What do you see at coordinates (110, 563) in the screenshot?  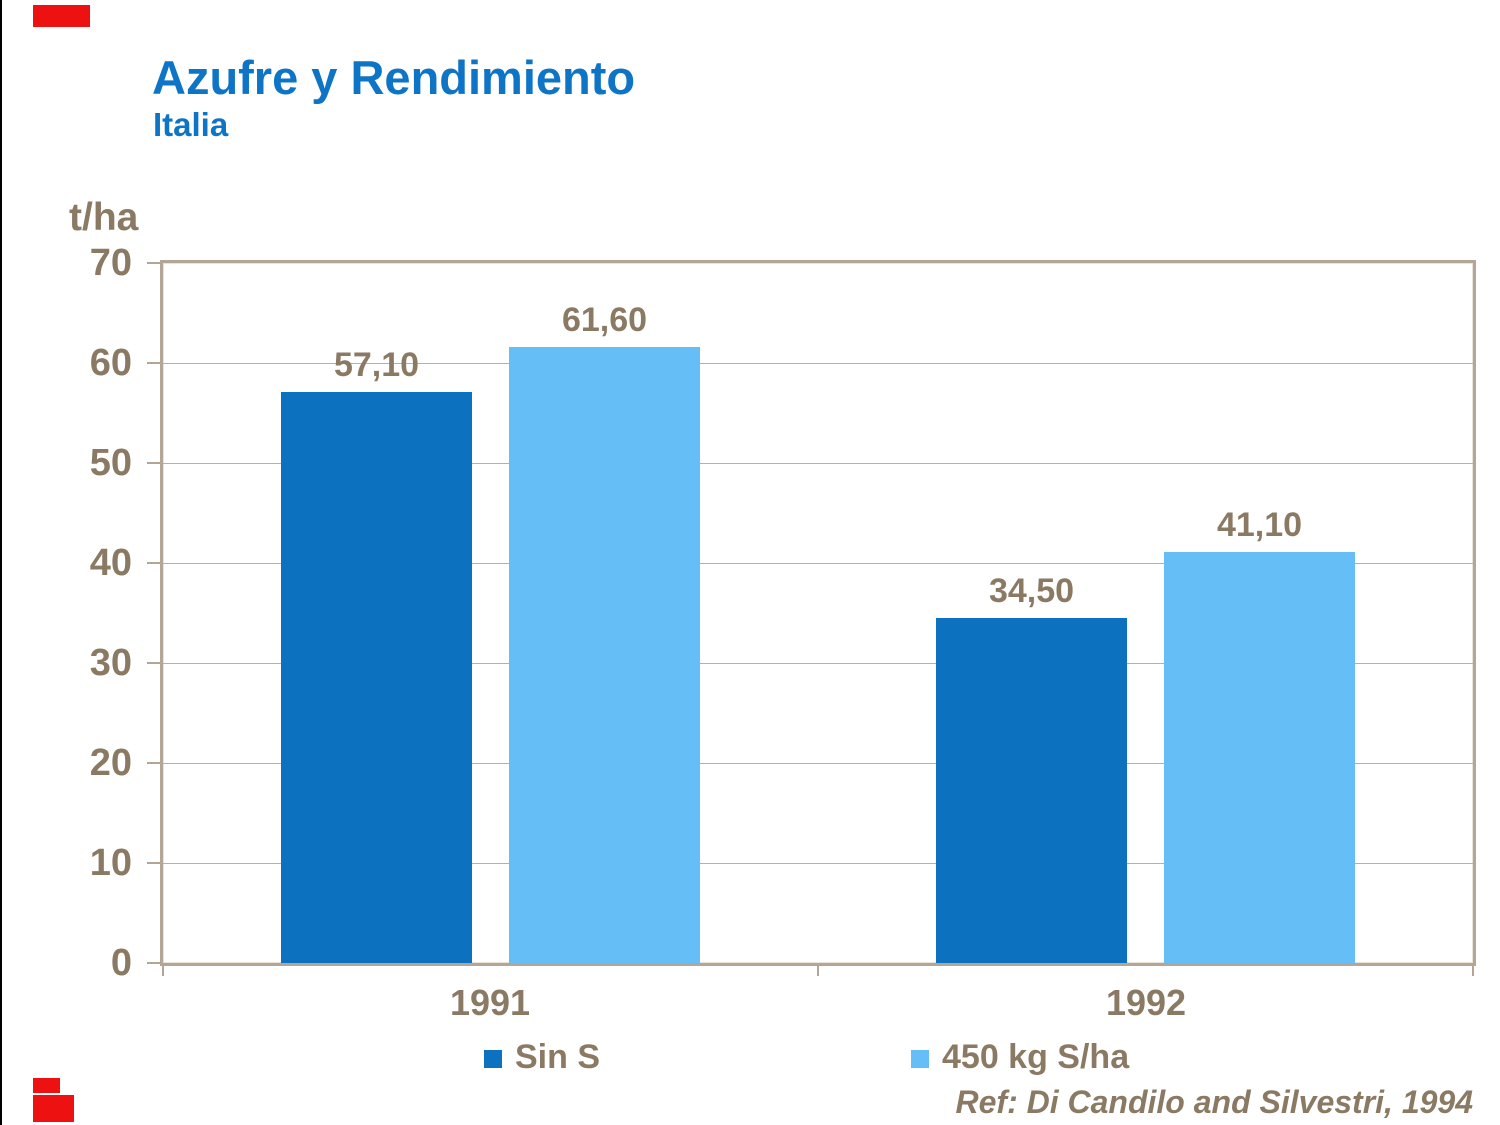 I see `y-tick-label-40: 40` at bounding box center [110, 563].